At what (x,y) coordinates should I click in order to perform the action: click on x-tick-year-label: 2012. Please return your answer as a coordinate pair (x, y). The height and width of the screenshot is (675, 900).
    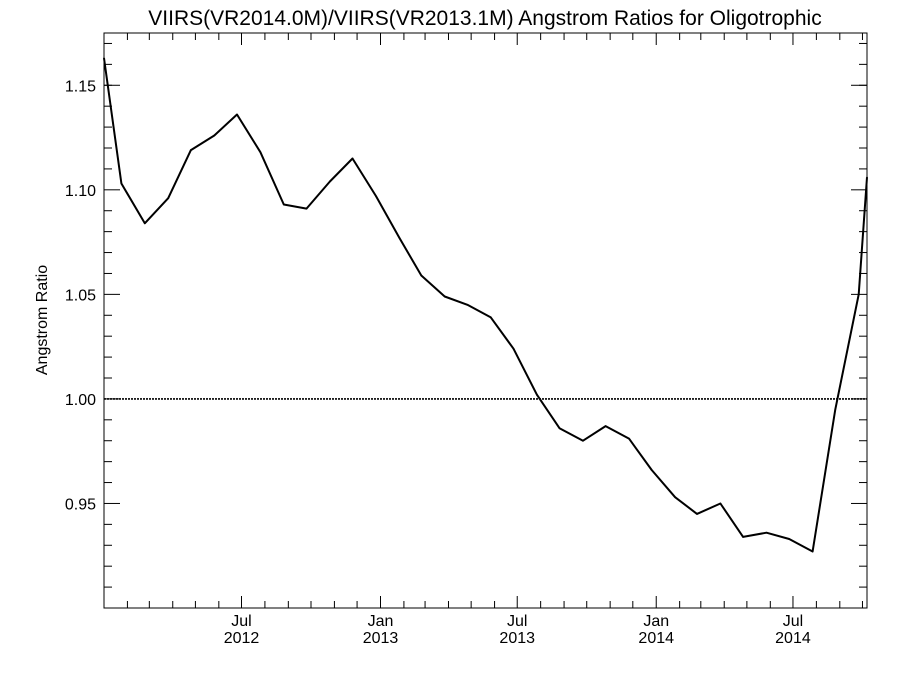
    Looking at the image, I should click on (242, 638).